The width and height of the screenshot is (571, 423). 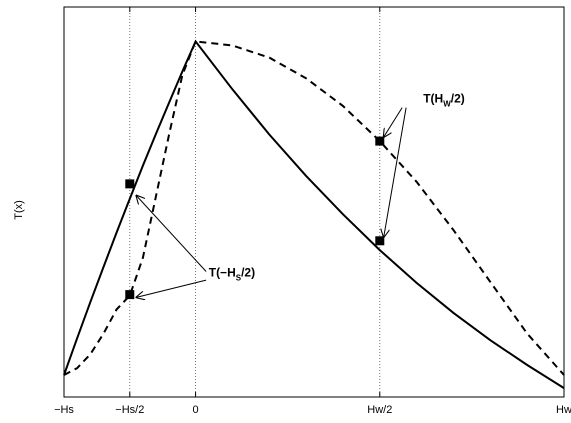 What do you see at coordinates (129, 410) in the screenshot?
I see `x-tick-label-1: −Hs/2` at bounding box center [129, 410].